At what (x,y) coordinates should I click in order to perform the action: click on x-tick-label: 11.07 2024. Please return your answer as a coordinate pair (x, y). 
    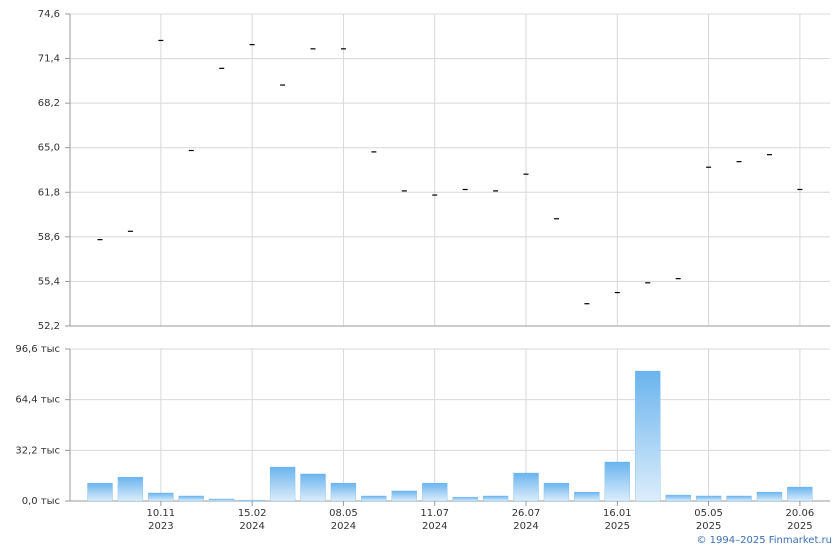
    Looking at the image, I should click on (435, 520).